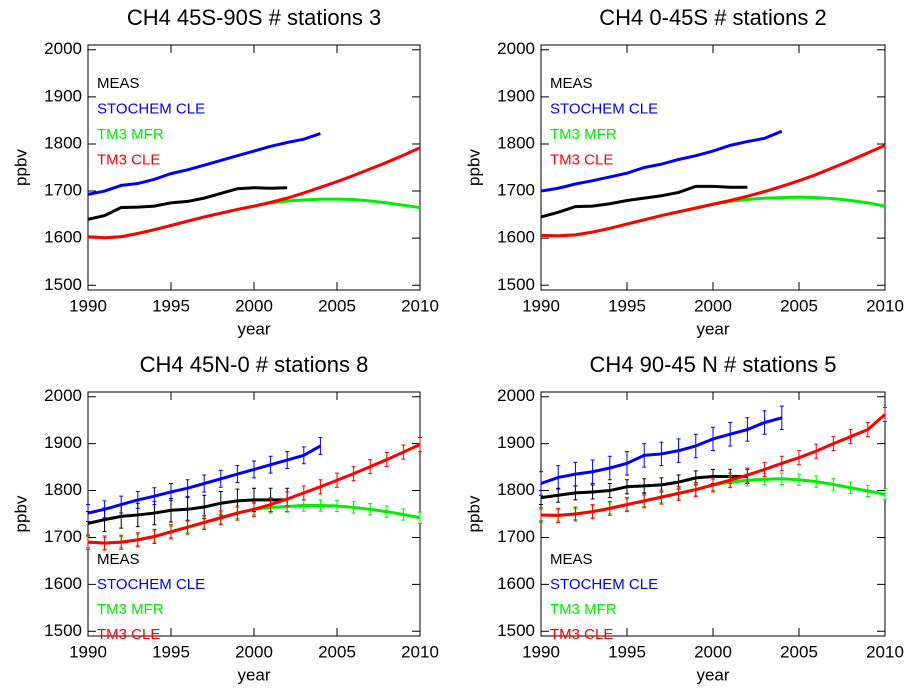 The image size is (911, 692). I want to click on panel-title: CH4 90-45 N # stations 5, so click(712, 364).